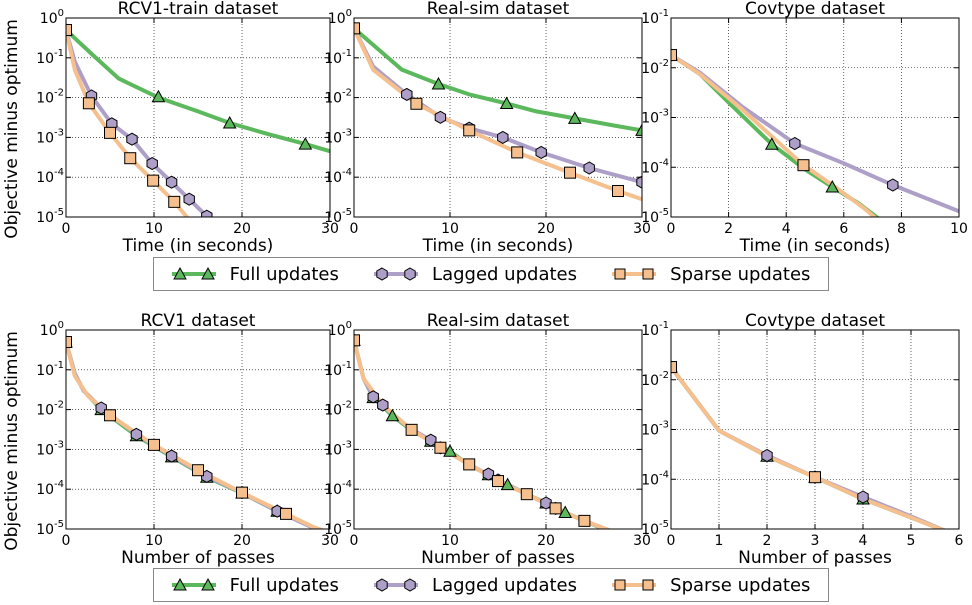  Describe the element at coordinates (901, 229) in the screenshot. I see `x-tick-label: 8` at that location.